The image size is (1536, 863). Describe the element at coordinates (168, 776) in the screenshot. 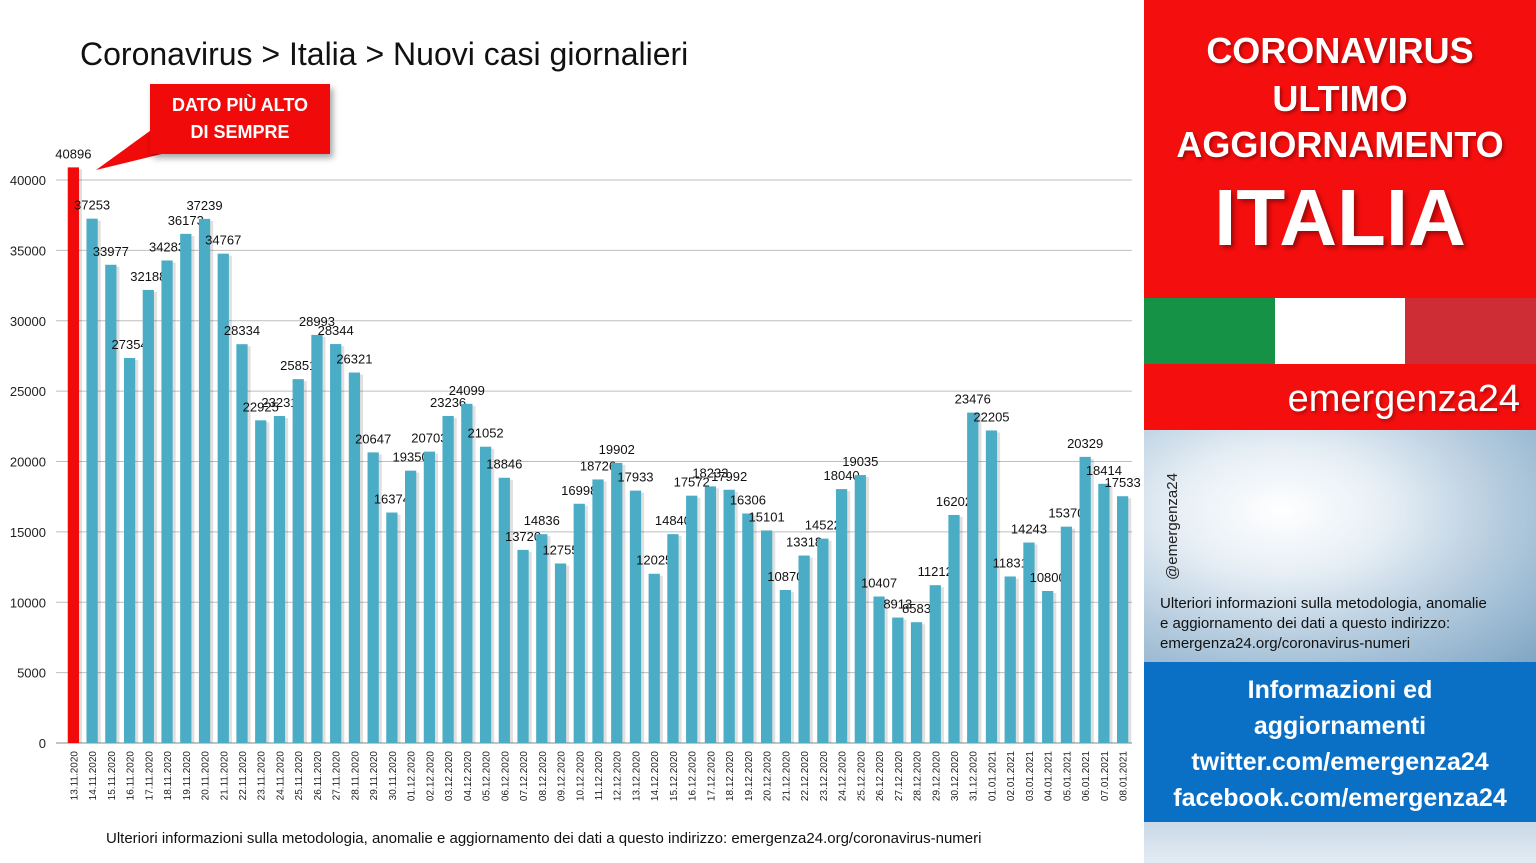

I see `x-tick-label: 18.11.2020` at that location.